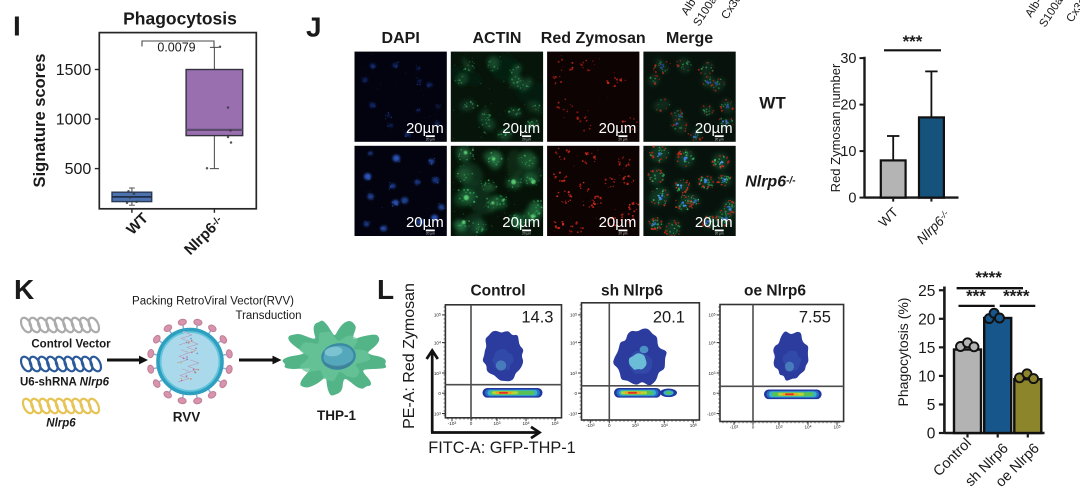  I want to click on svg-text: J, so click(314, 26).